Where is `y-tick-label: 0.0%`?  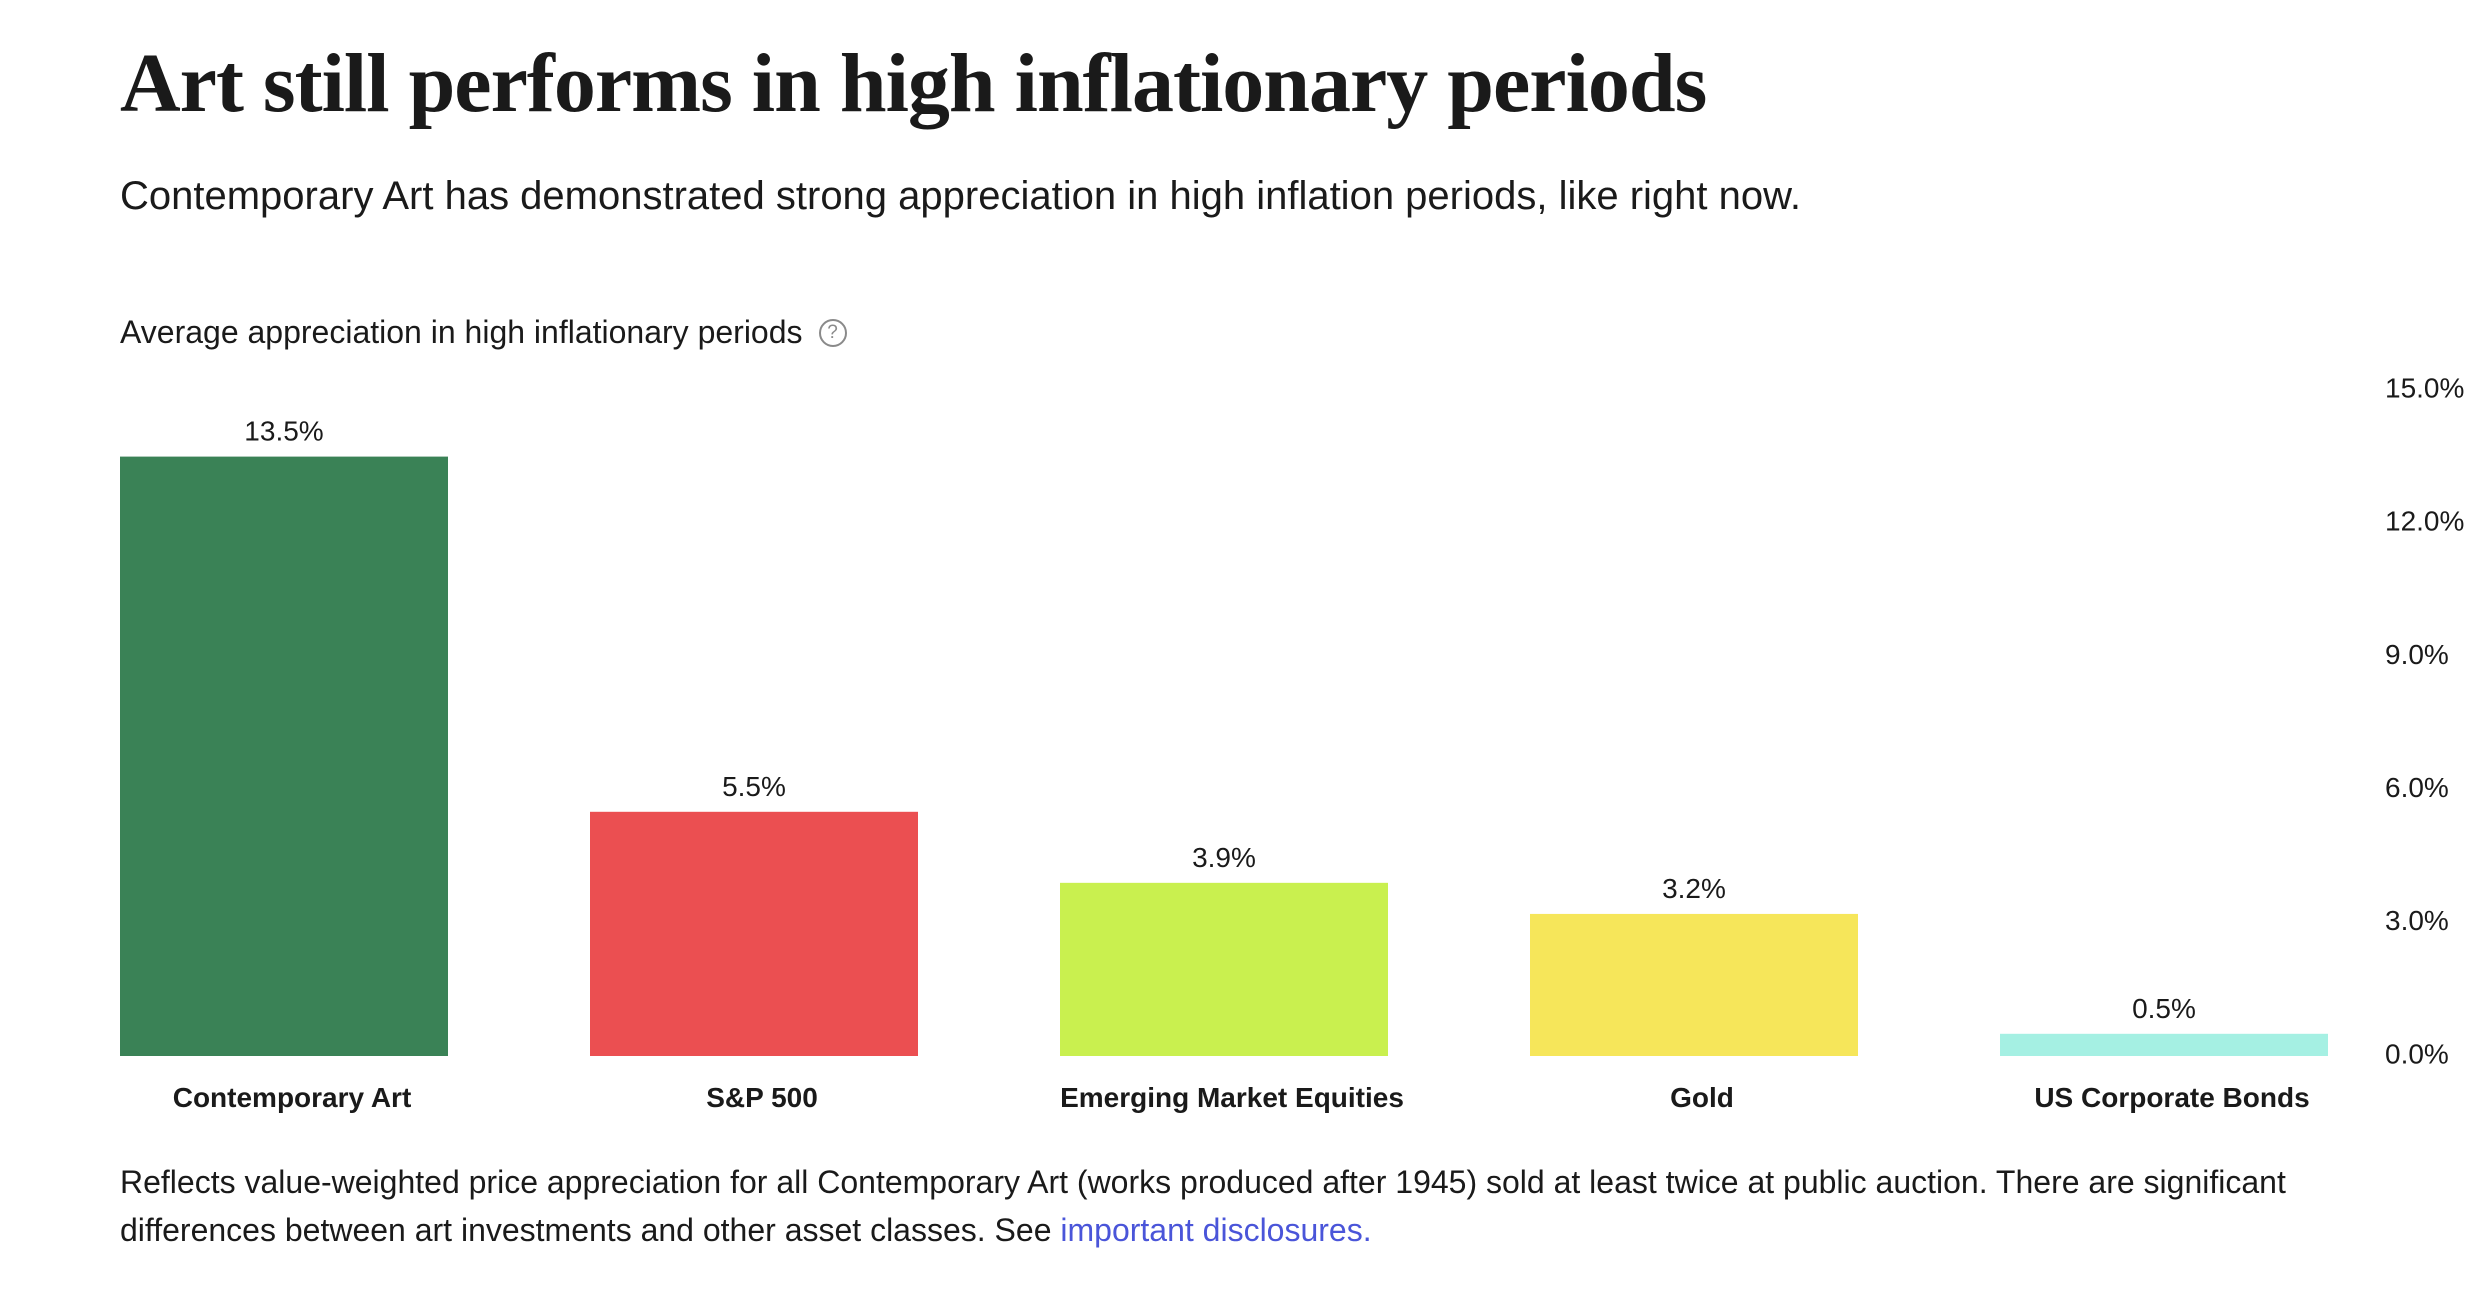 y-tick-label: 0.0% is located at coordinates (2417, 1053).